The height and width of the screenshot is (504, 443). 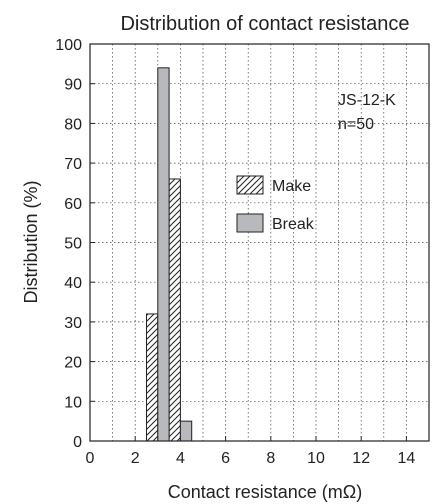 I want to click on y-tick-label: 10, so click(x=73, y=402).